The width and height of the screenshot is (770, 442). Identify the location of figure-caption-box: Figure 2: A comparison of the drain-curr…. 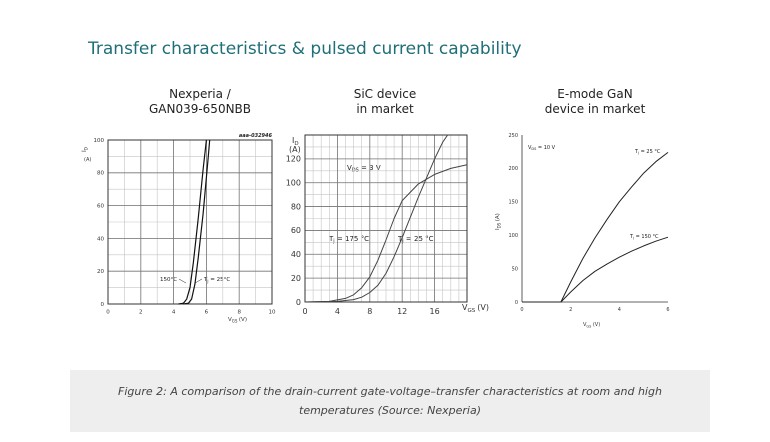
(390, 401).